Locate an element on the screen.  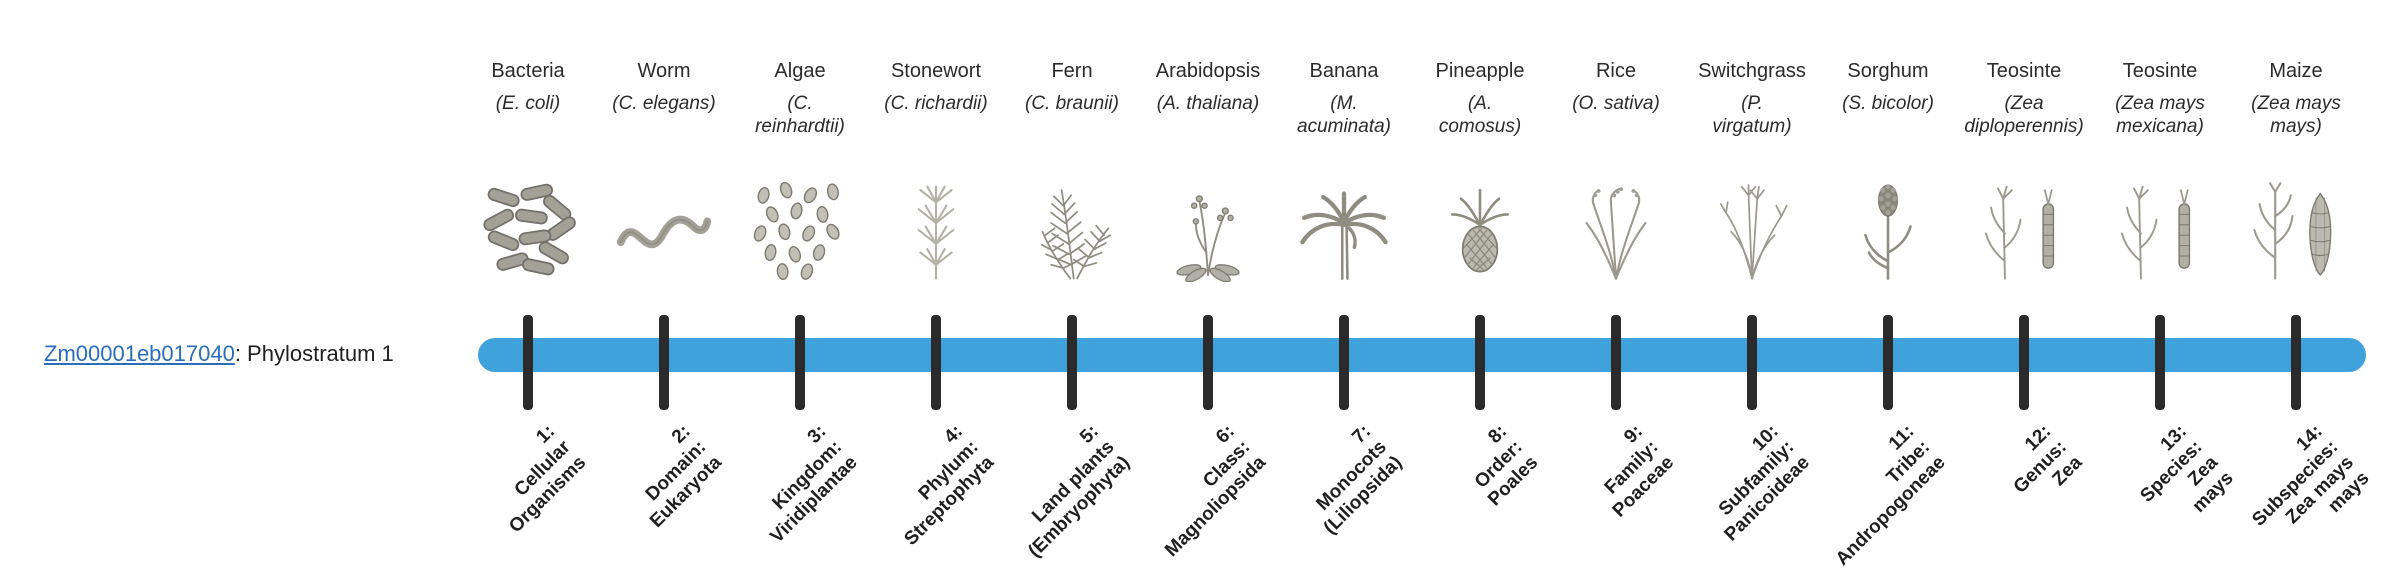
arabidopsis-illustration is located at coordinates (1208, 227).